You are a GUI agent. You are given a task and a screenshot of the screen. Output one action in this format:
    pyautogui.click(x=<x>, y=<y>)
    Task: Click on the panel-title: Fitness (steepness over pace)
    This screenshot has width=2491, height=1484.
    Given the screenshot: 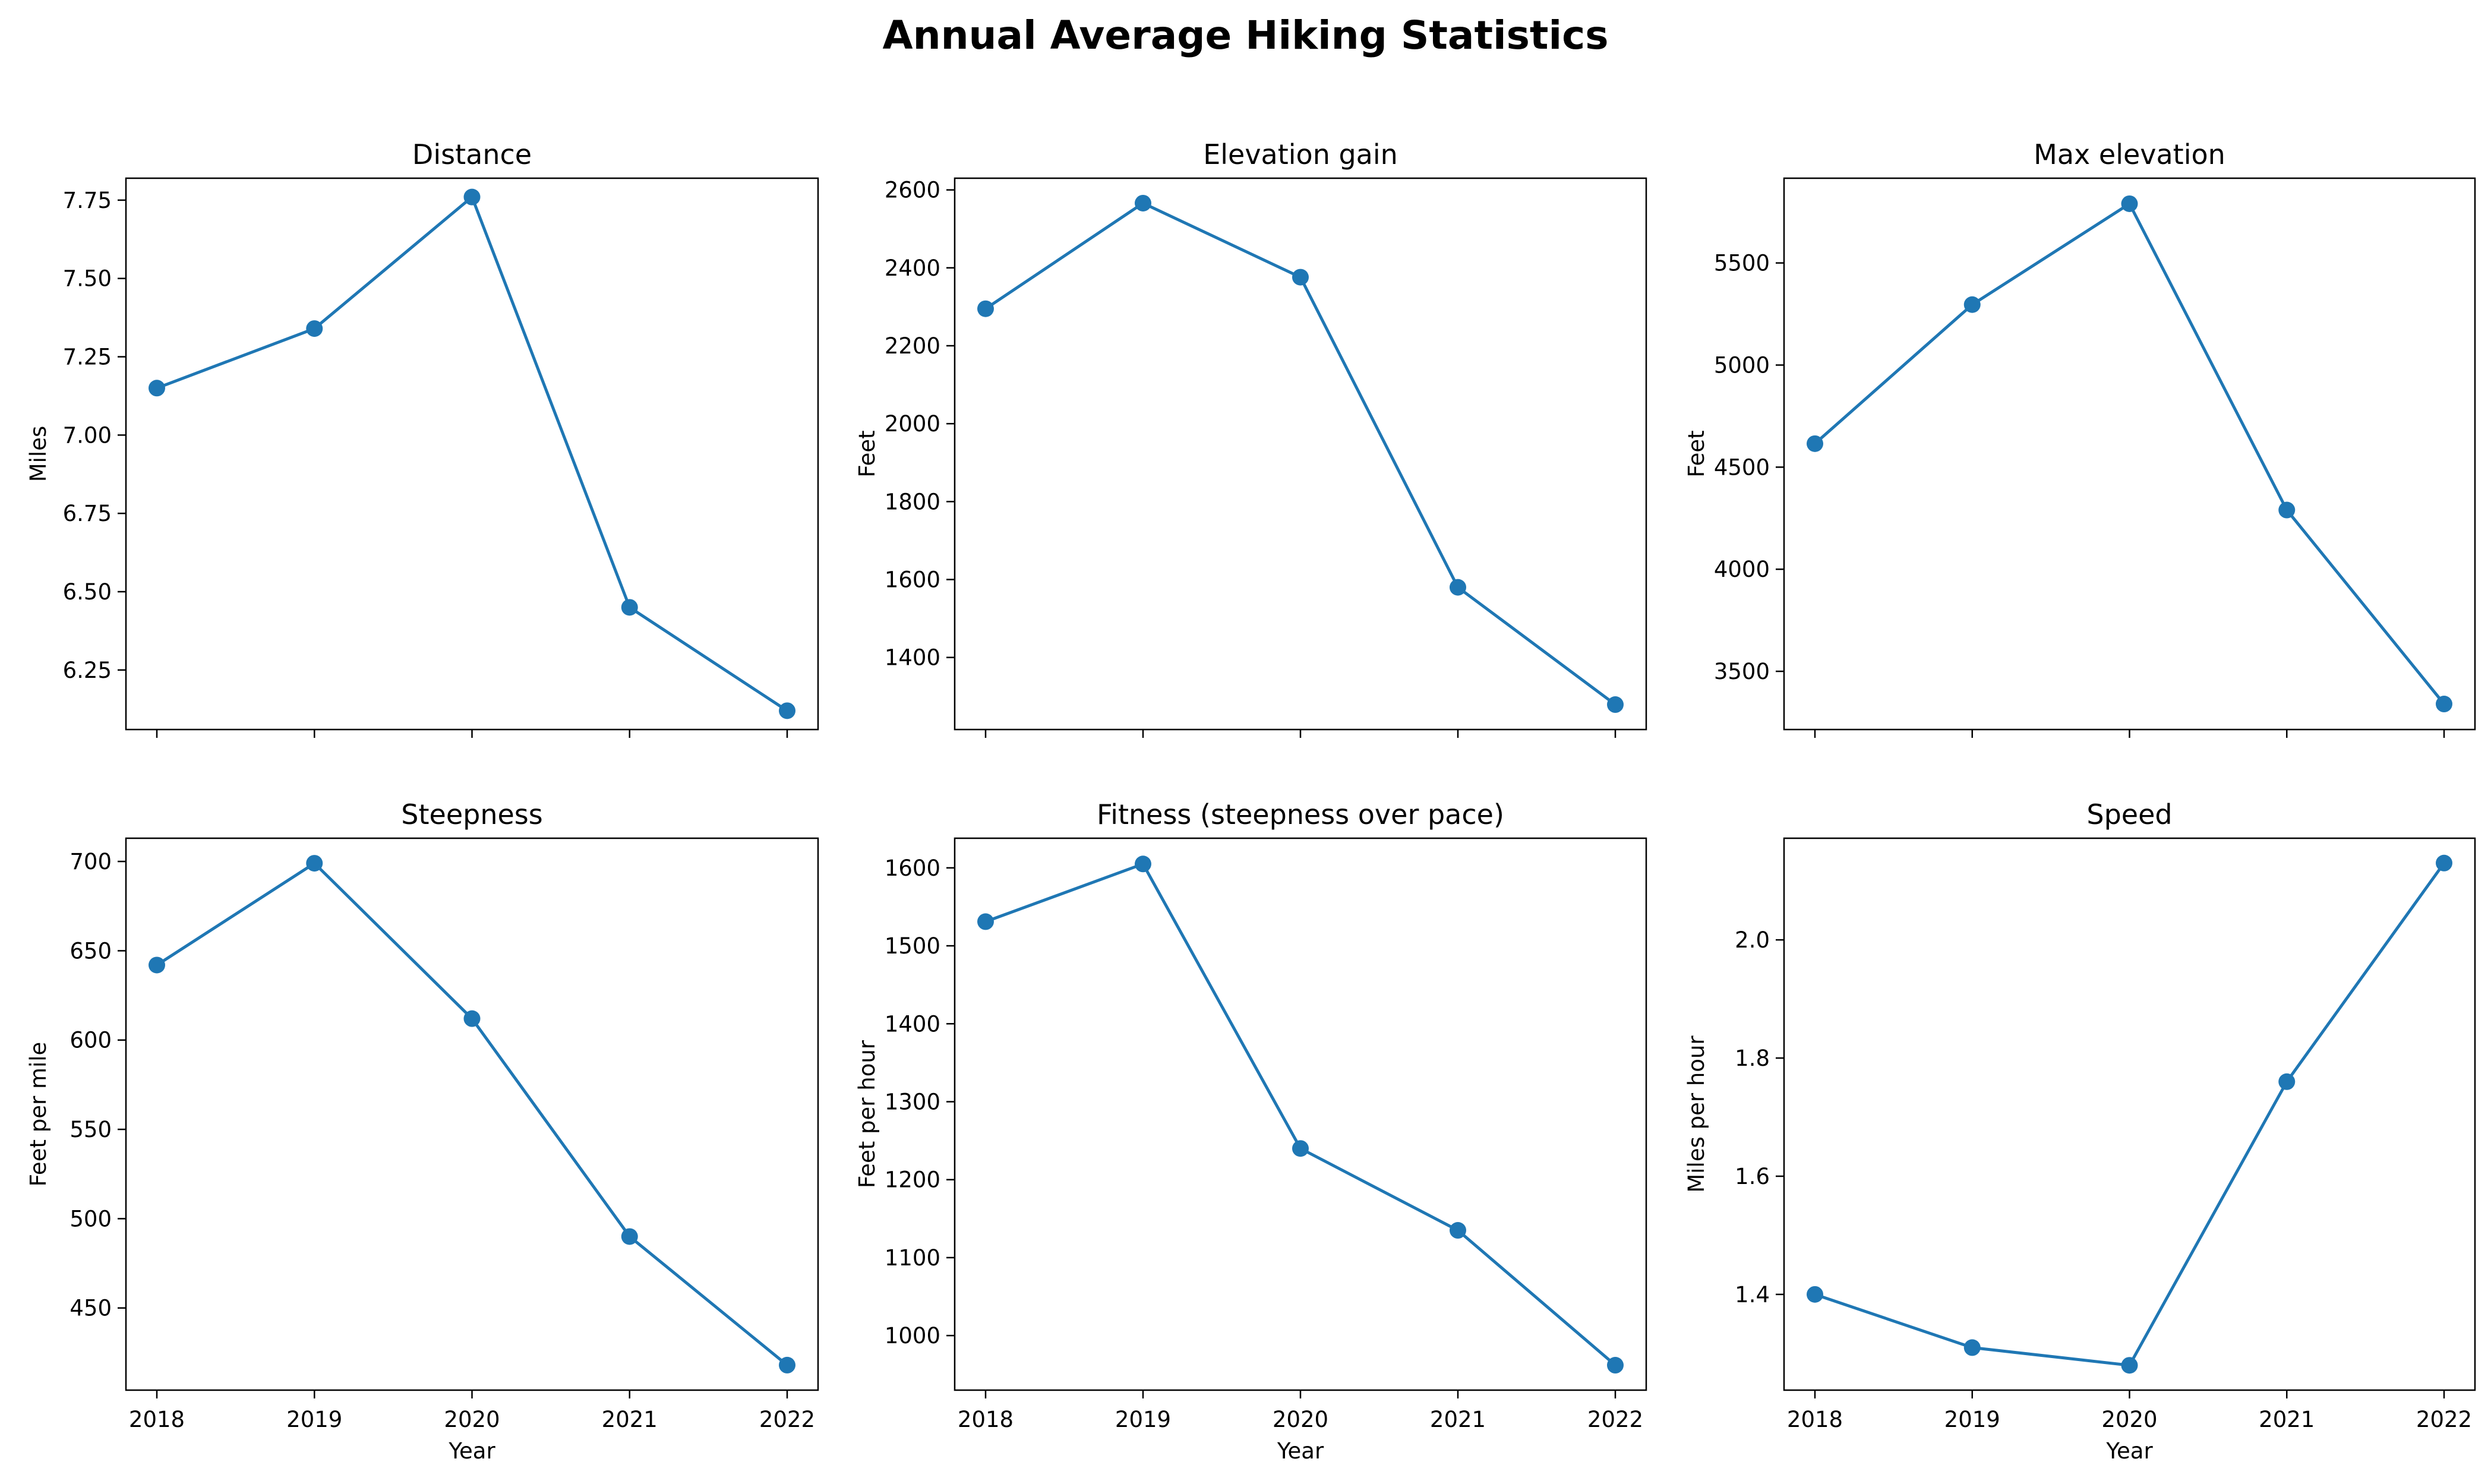 What is the action you would take?
    pyautogui.click(x=1301, y=814)
    